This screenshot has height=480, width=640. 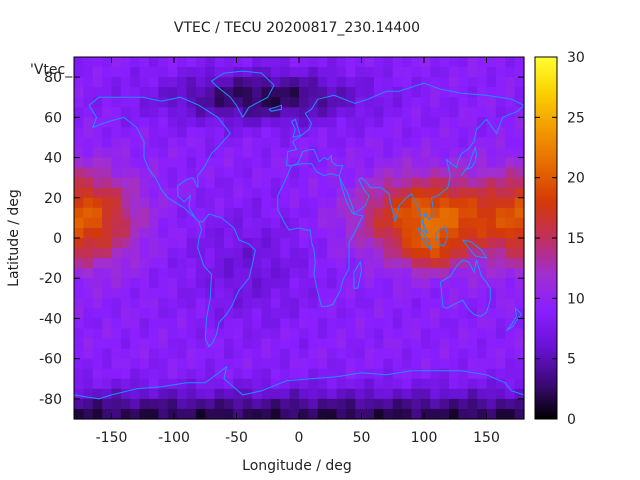 I want to click on coastline, so click(x=424, y=239).